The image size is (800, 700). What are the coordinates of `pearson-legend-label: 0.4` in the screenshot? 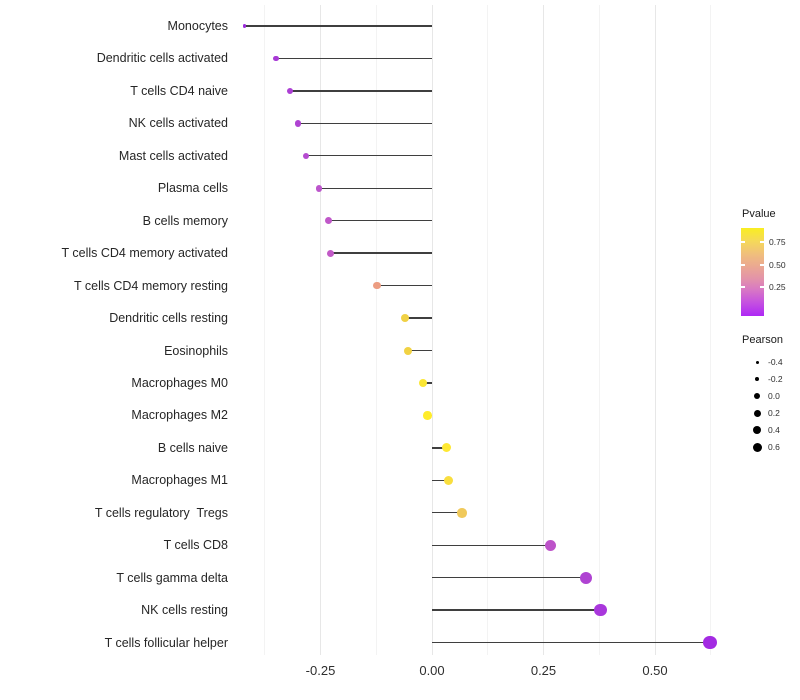 It's located at (774, 430).